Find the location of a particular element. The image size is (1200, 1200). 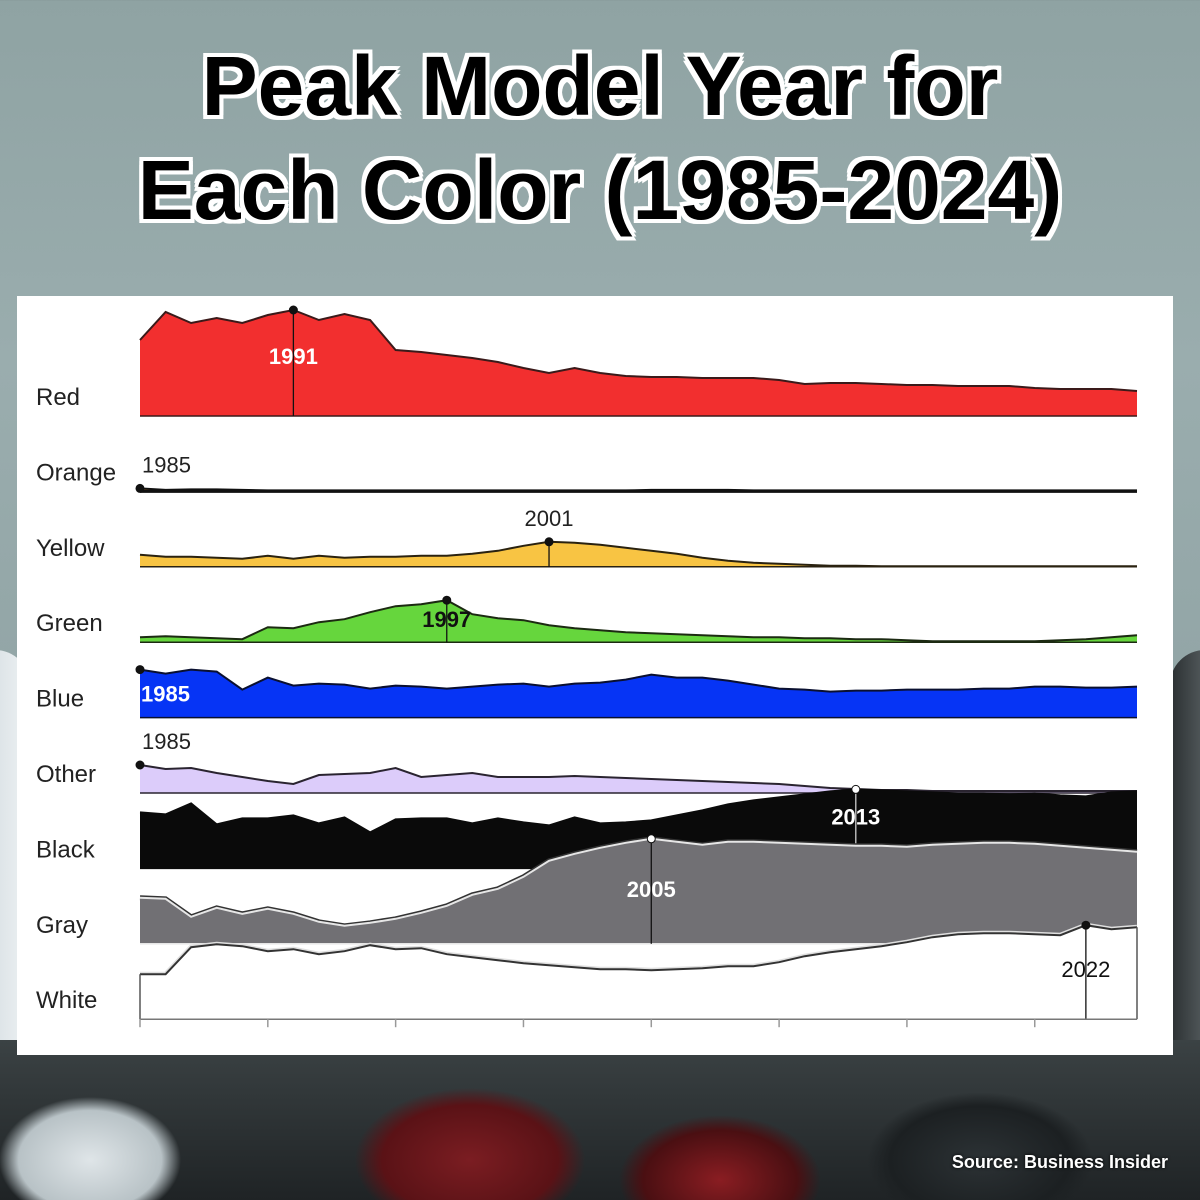

peak-dot-black is located at coordinates (856, 789).